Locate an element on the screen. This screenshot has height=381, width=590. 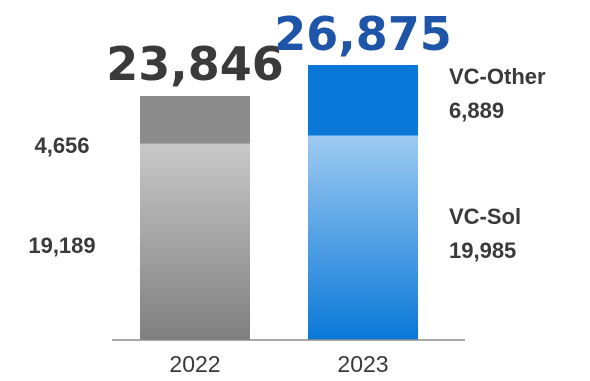
legend-vc-other-name: VC-Other is located at coordinates (497, 76).